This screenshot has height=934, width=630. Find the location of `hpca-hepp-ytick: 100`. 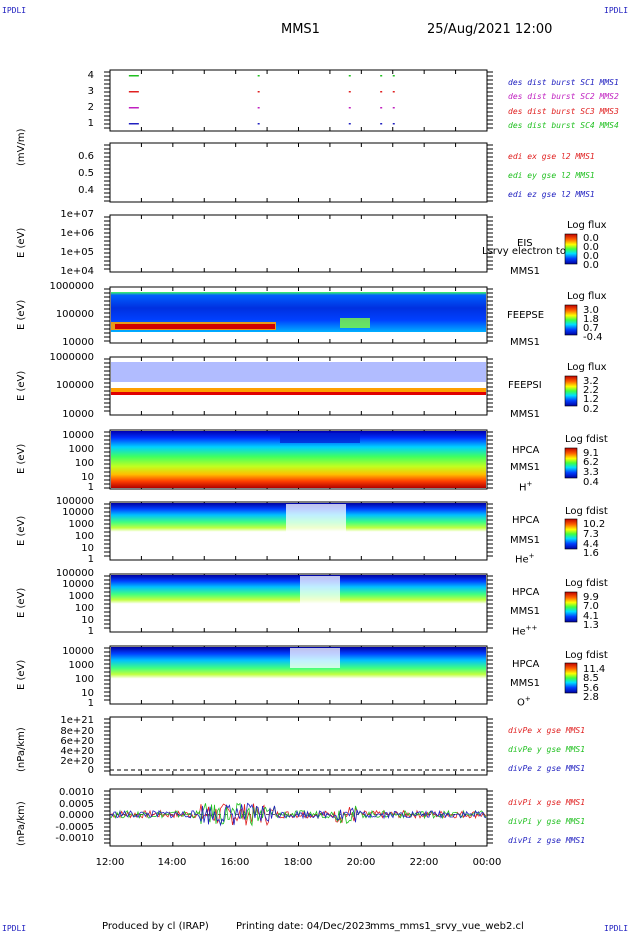

hpca-hepp-ytick: 100 is located at coordinates (84, 608).